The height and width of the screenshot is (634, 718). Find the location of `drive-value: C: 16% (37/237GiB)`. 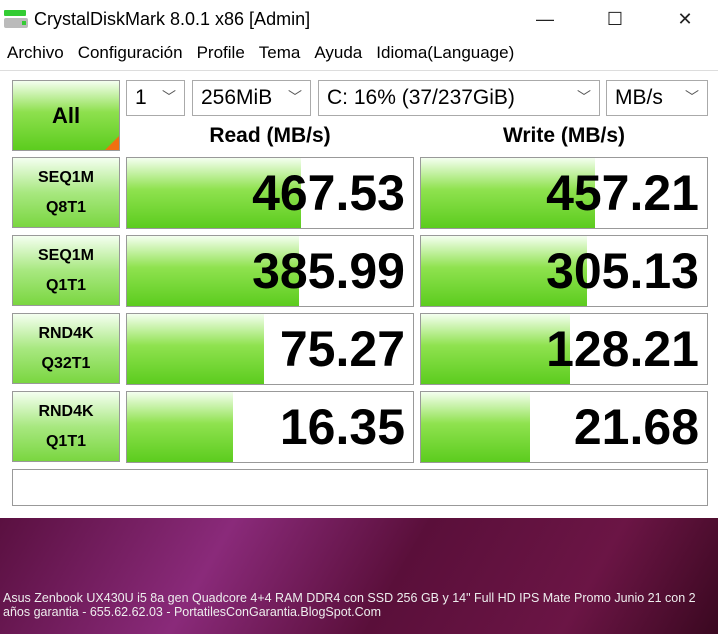

drive-value: C: 16% (37/237GiB) is located at coordinates (421, 97).